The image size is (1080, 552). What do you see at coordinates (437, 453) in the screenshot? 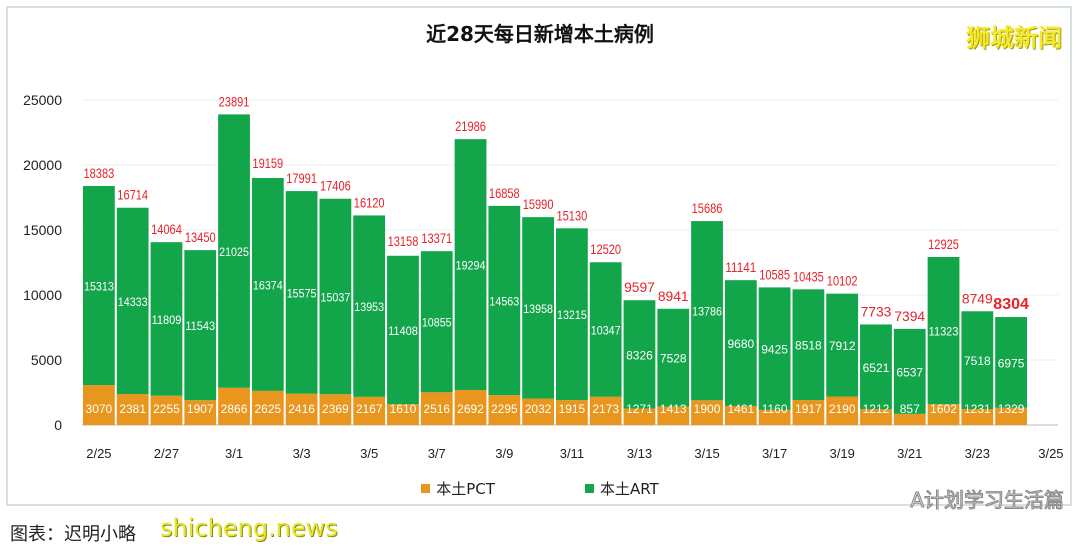
I see `x-tick-label: 3/7` at bounding box center [437, 453].